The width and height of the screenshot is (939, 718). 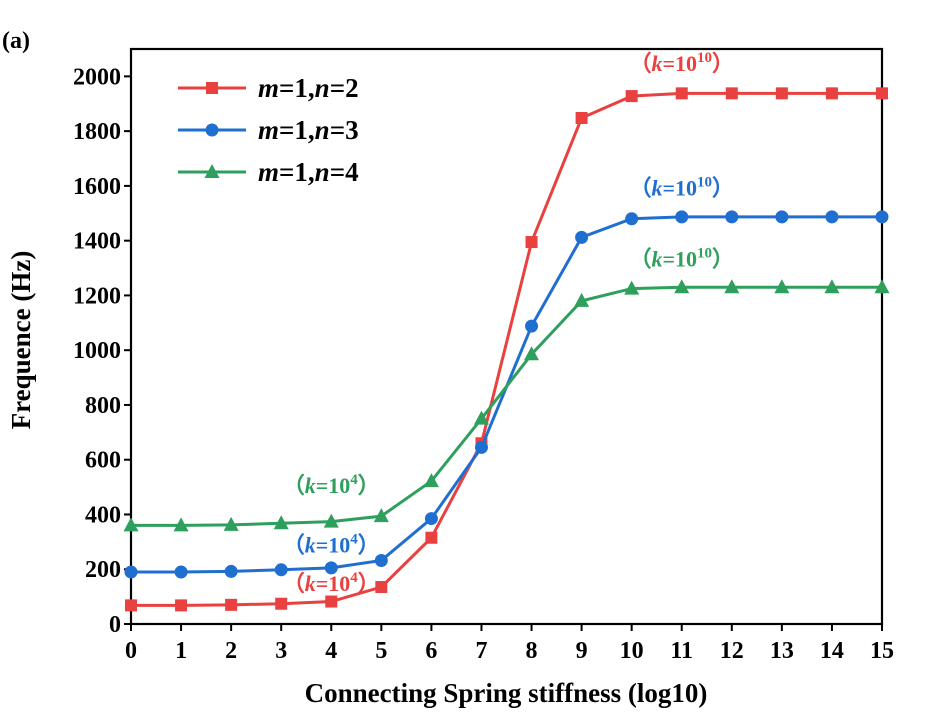 I want to click on y-tick-label: 1000, so click(x=97, y=351).